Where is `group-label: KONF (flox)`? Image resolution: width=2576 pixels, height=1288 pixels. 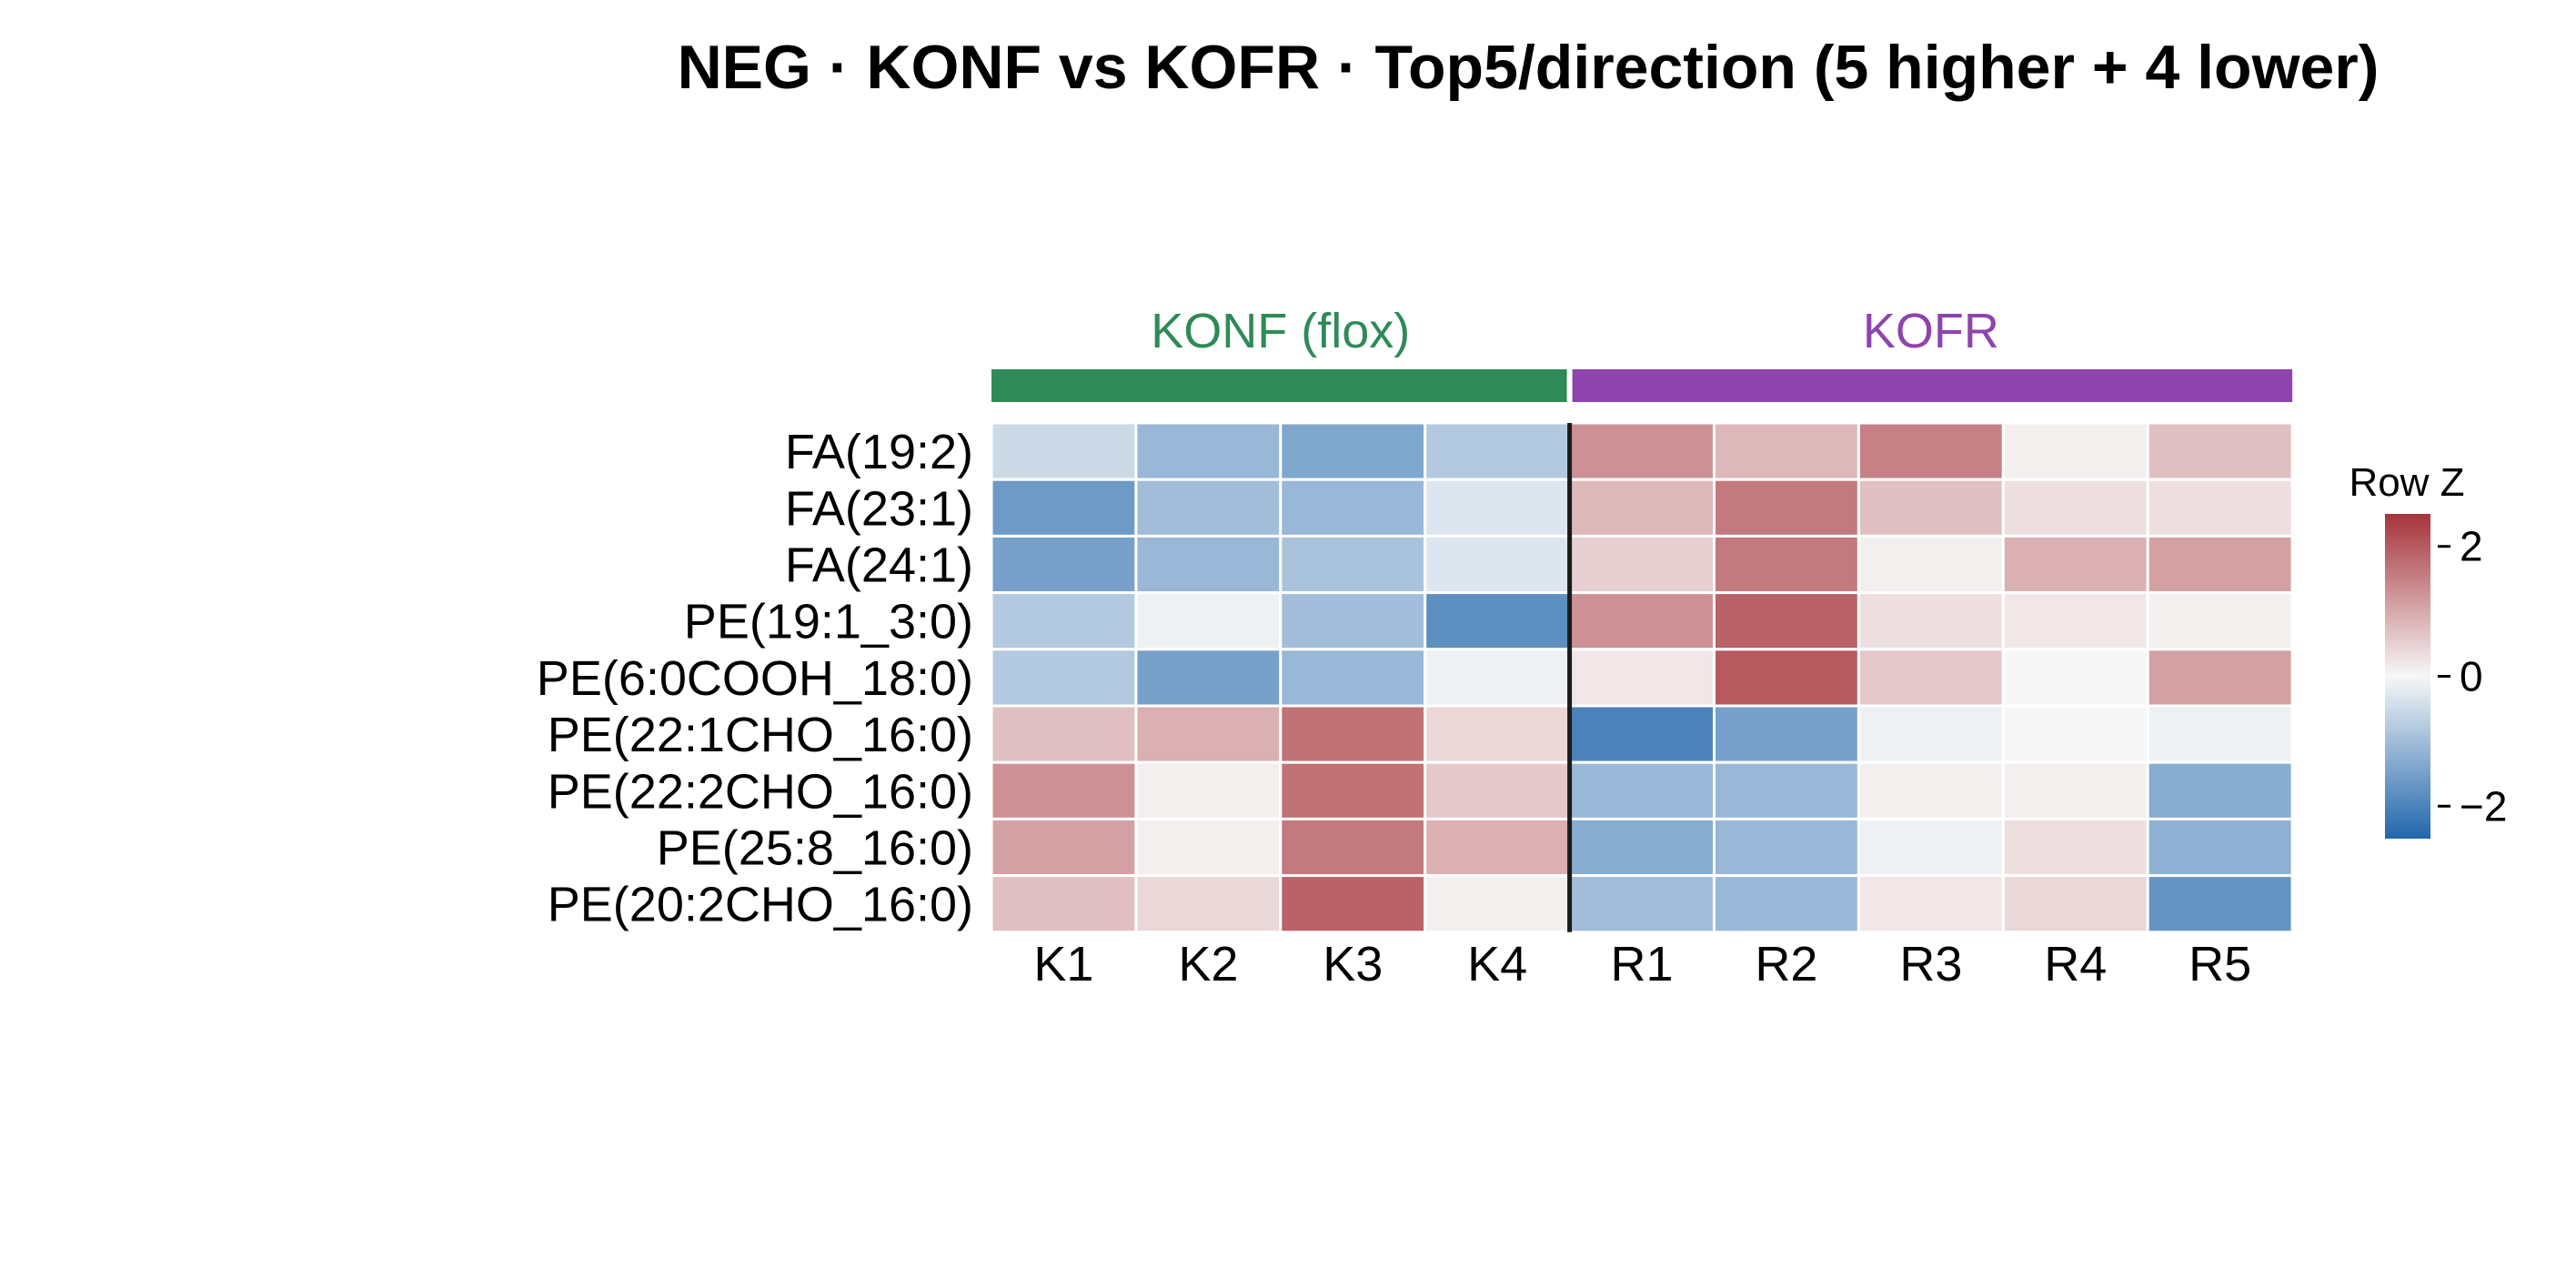
group-label: KONF (flox) is located at coordinates (1280, 331).